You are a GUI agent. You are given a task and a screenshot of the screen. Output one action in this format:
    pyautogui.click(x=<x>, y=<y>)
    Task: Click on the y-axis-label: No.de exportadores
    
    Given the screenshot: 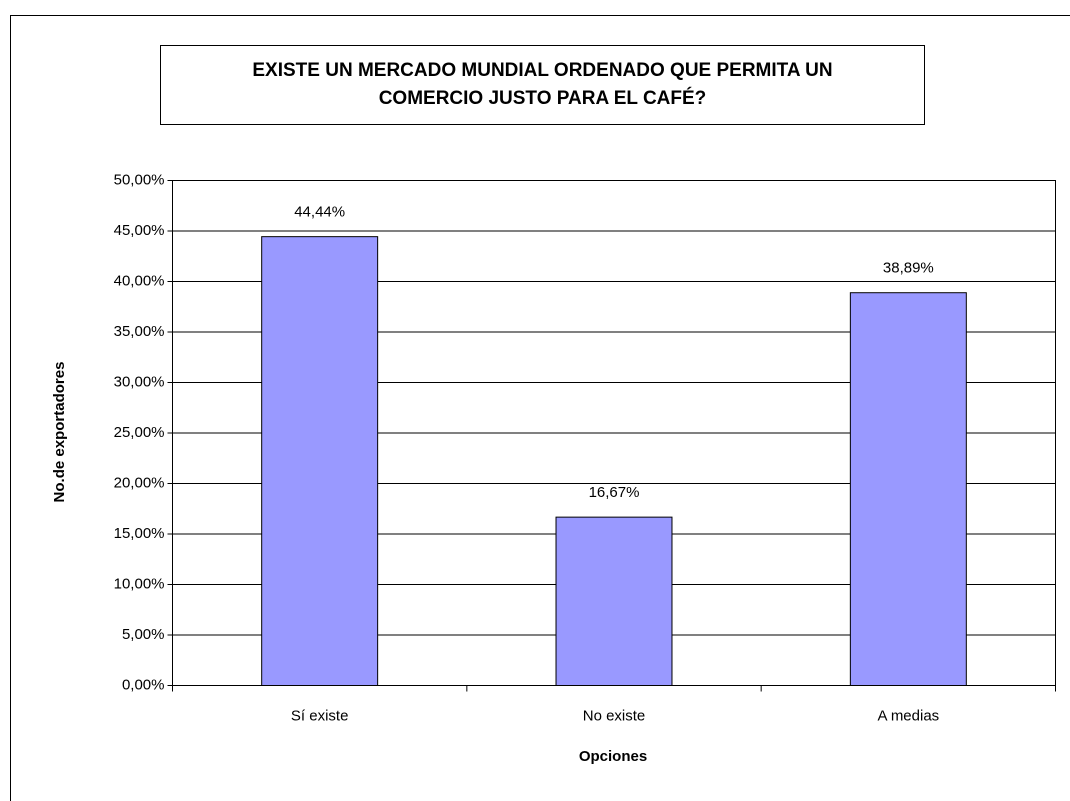 What is the action you would take?
    pyautogui.click(x=59, y=432)
    